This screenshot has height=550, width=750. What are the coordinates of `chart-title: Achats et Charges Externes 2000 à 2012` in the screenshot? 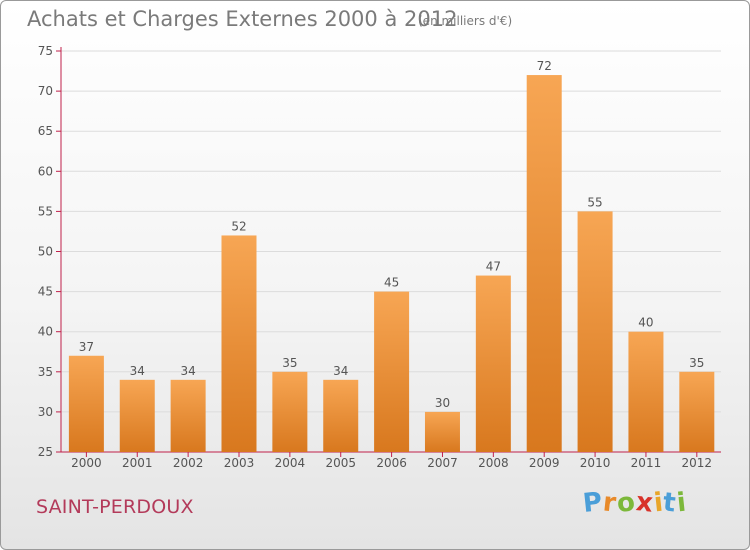 It's located at (242, 19).